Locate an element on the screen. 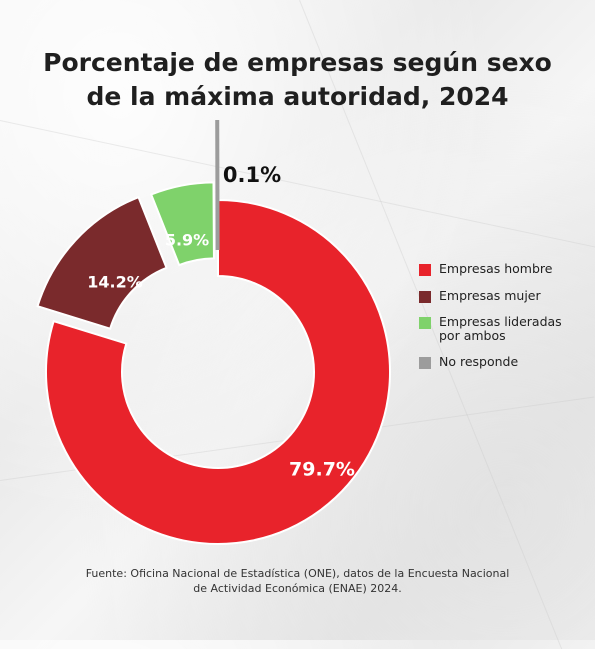 The image size is (595, 649). legend-label: No responde is located at coordinates (509, 362).